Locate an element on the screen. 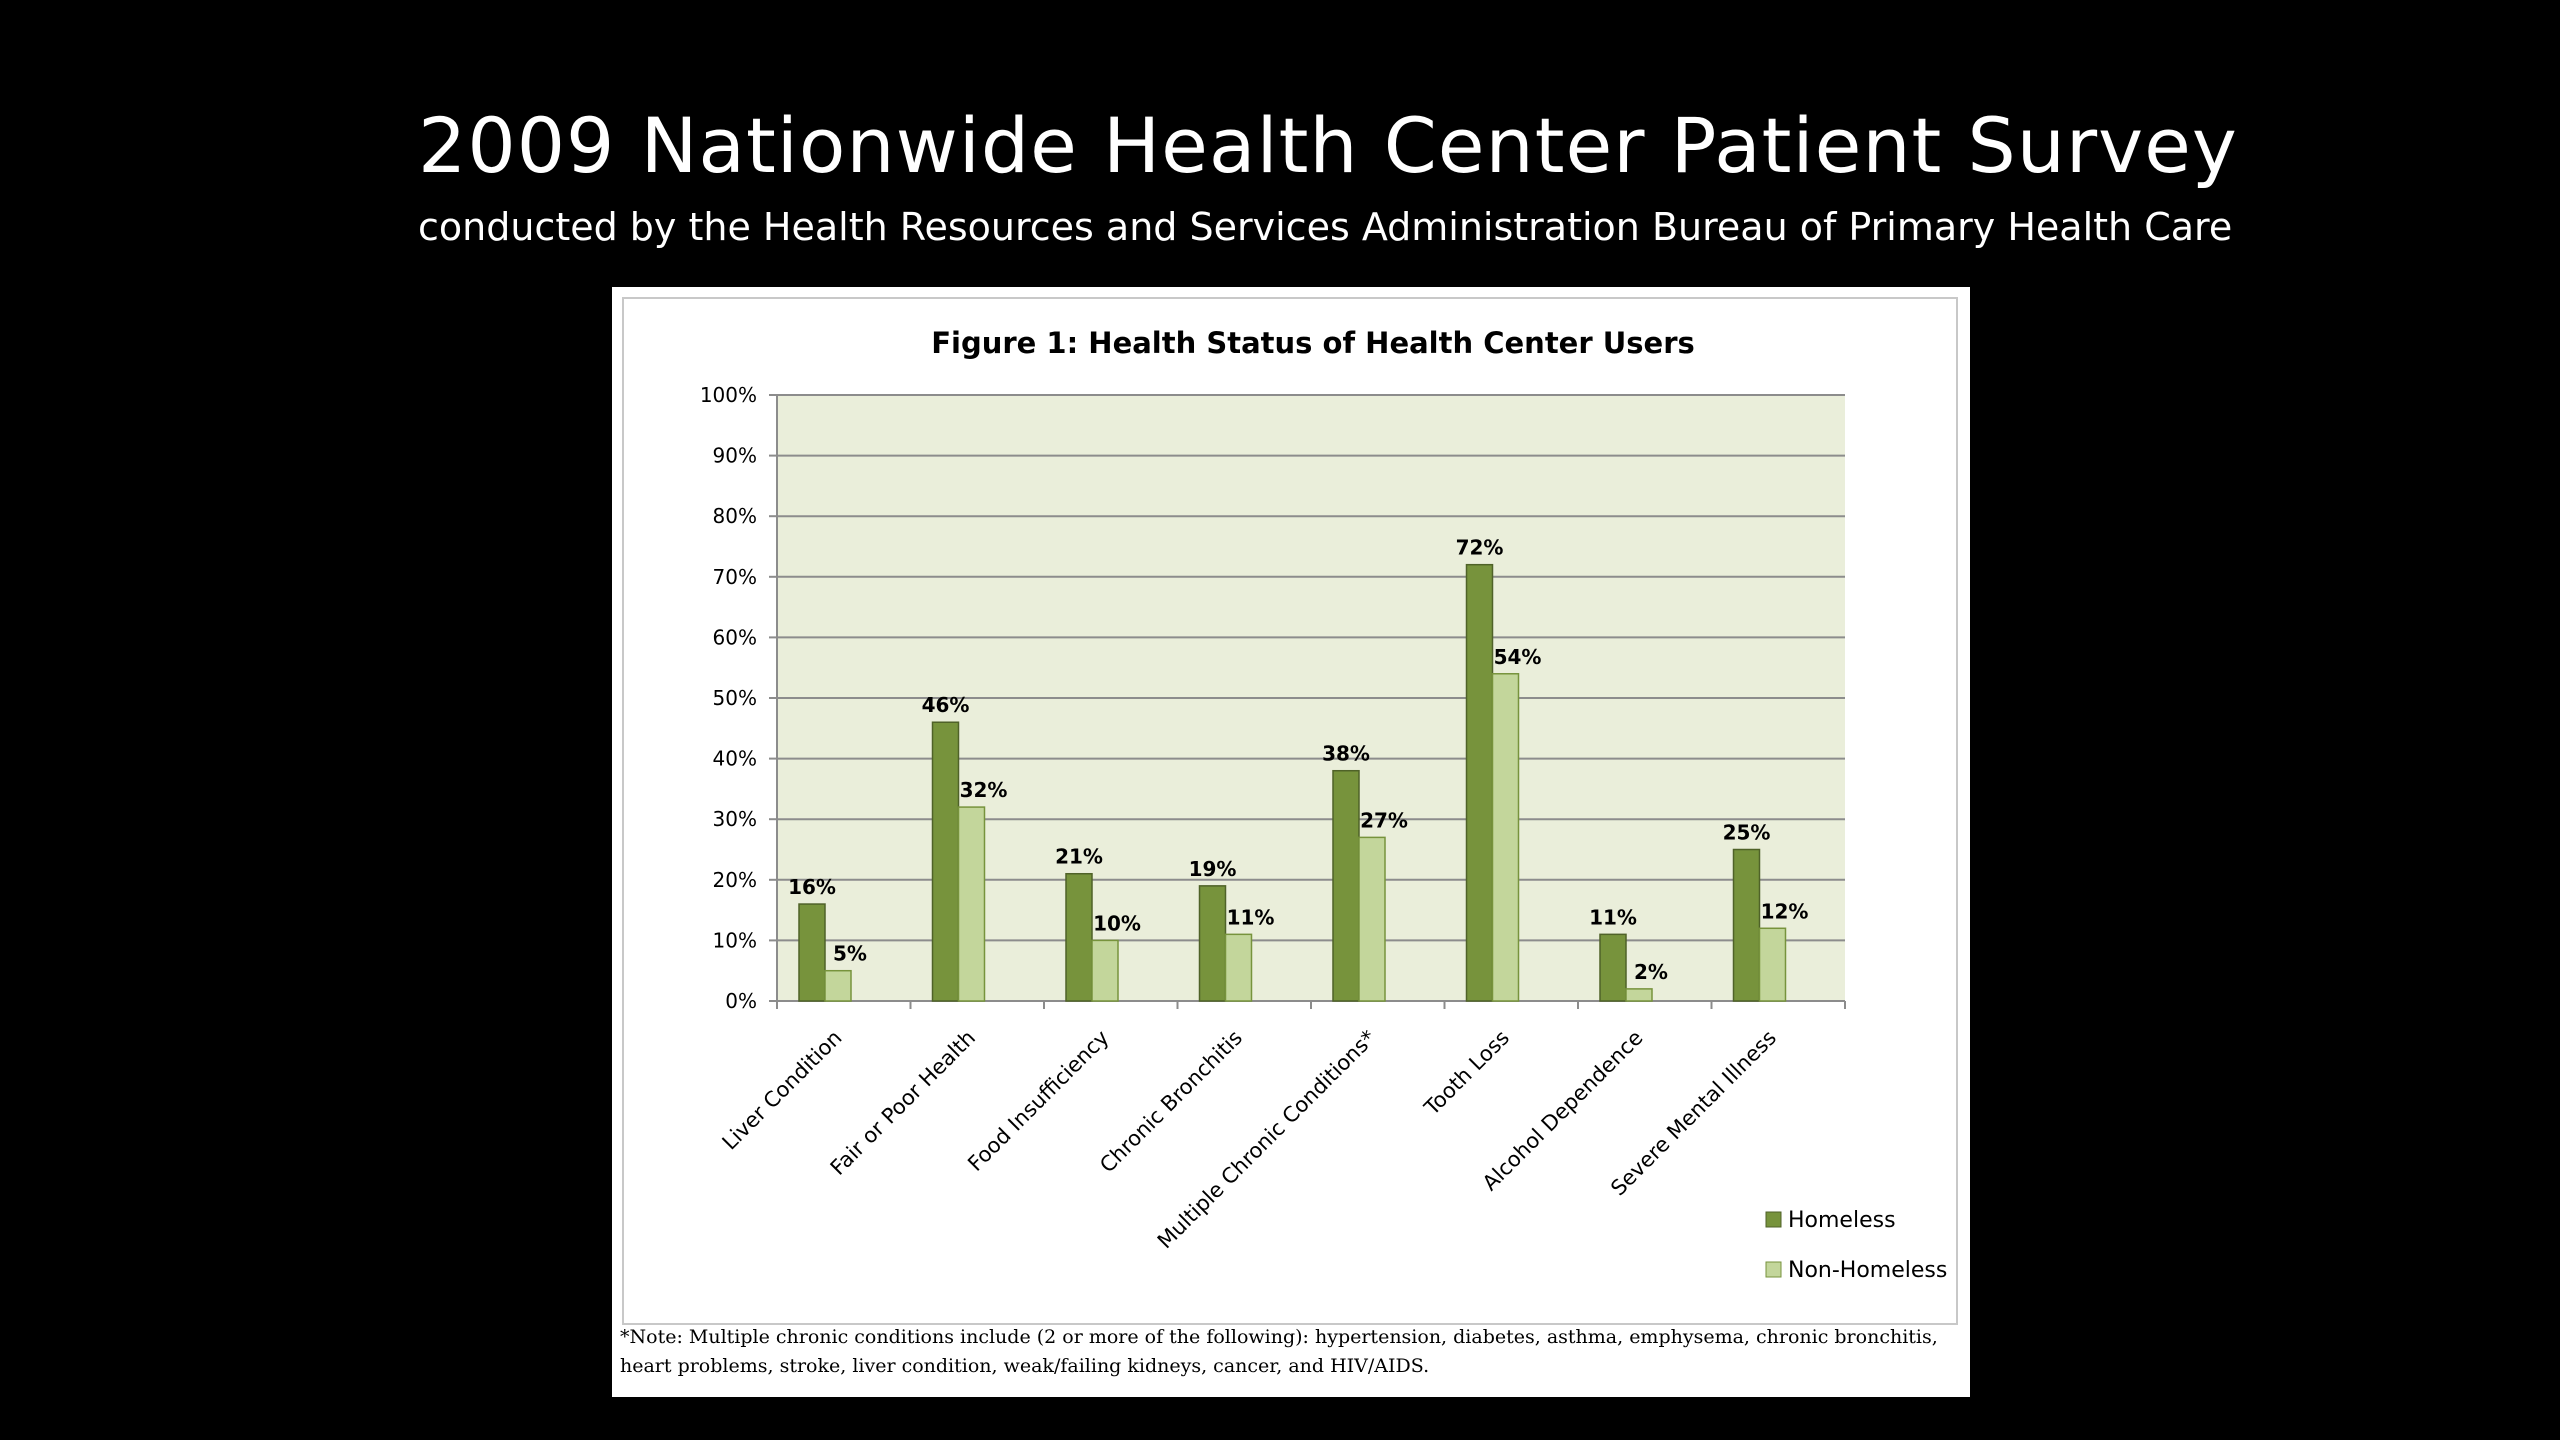  data-label: 16% is located at coordinates (812, 887).